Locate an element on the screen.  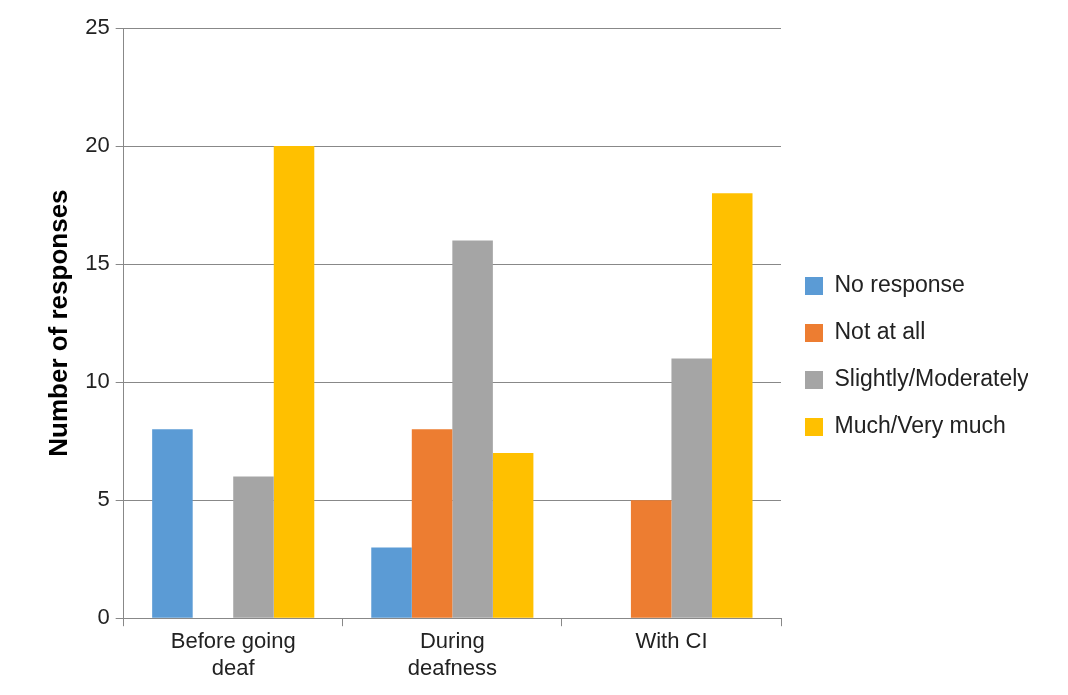
legend-label: Not at all is located at coordinates (880, 331).